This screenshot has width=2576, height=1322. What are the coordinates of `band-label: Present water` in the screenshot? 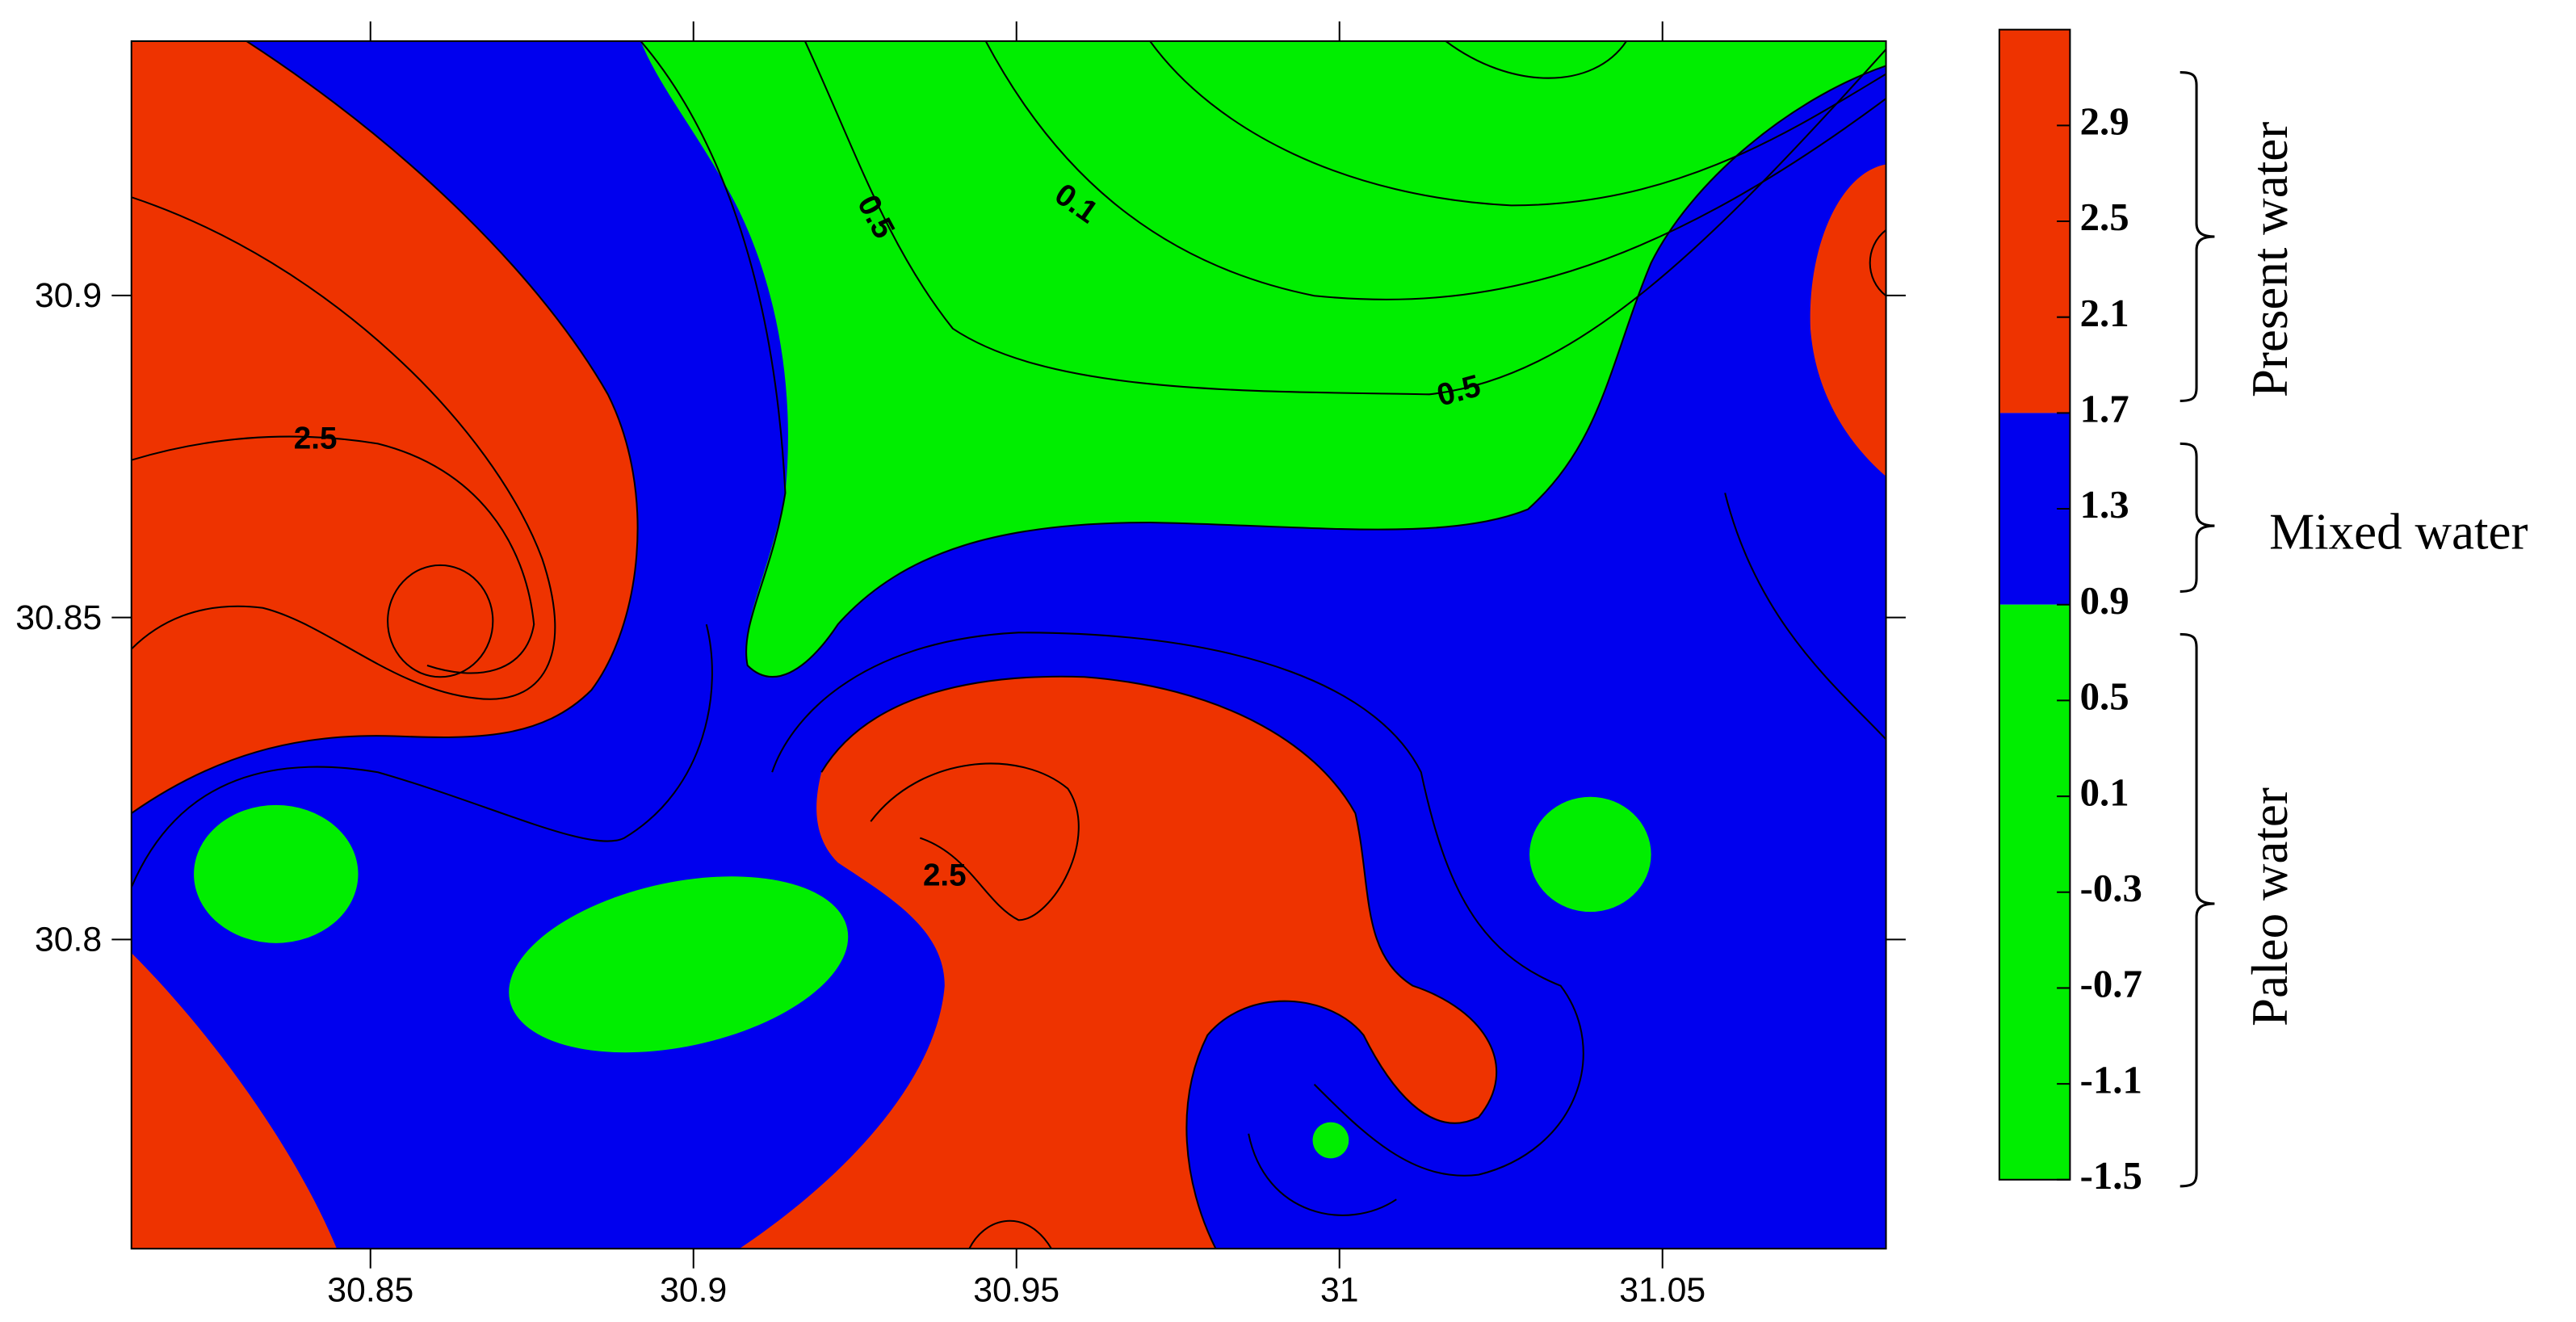 It's located at (2270, 260).